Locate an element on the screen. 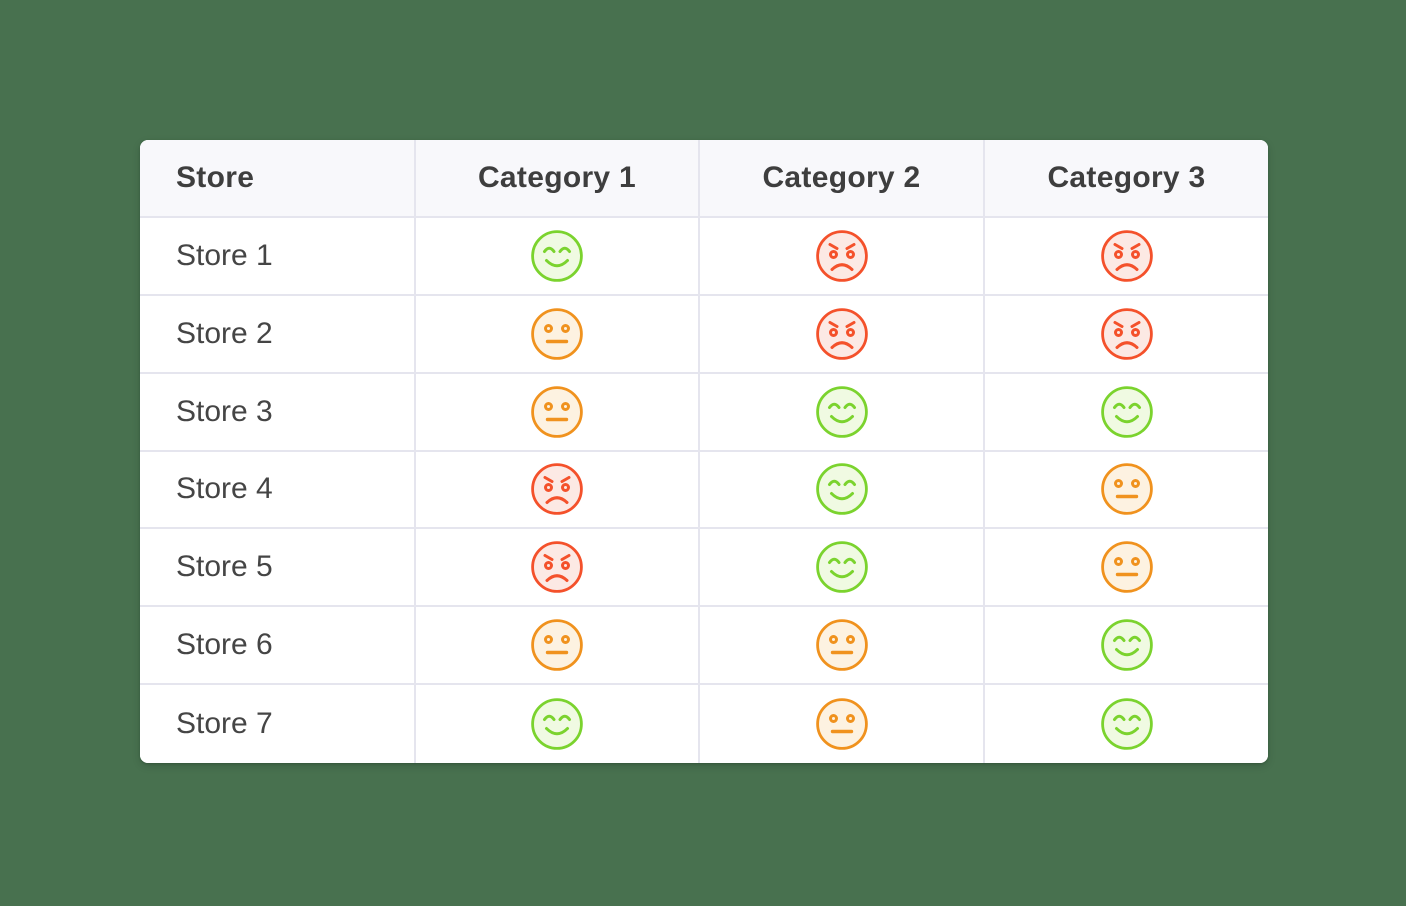  store-label: Store 7 is located at coordinates (278, 724).